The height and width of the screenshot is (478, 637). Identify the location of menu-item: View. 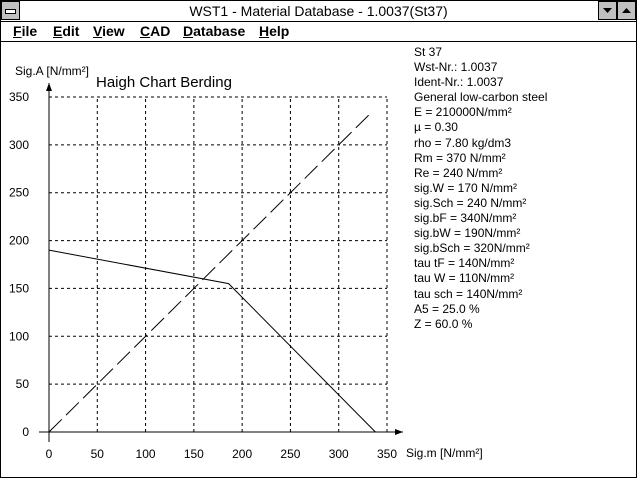
(109, 31).